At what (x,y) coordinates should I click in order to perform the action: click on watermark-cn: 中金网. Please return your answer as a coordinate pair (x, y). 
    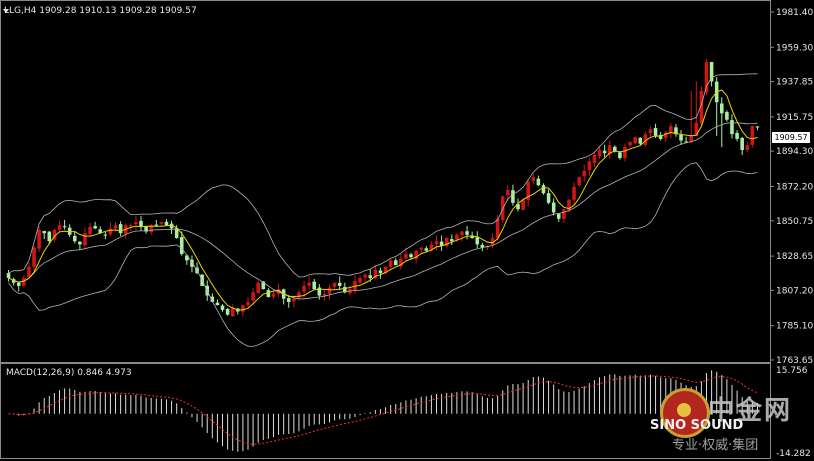
    Looking at the image, I should click on (750, 411).